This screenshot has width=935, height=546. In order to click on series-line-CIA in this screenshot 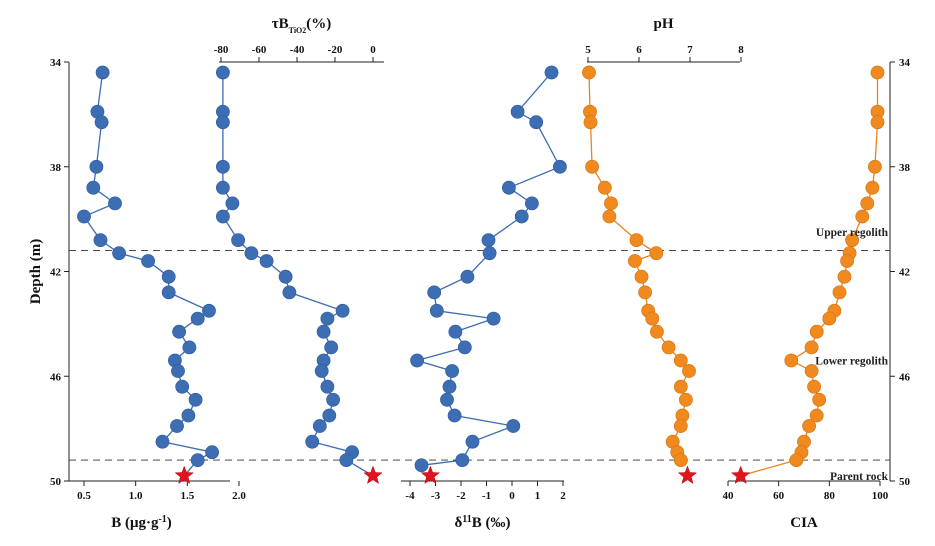, I will do `click(834, 266)`.